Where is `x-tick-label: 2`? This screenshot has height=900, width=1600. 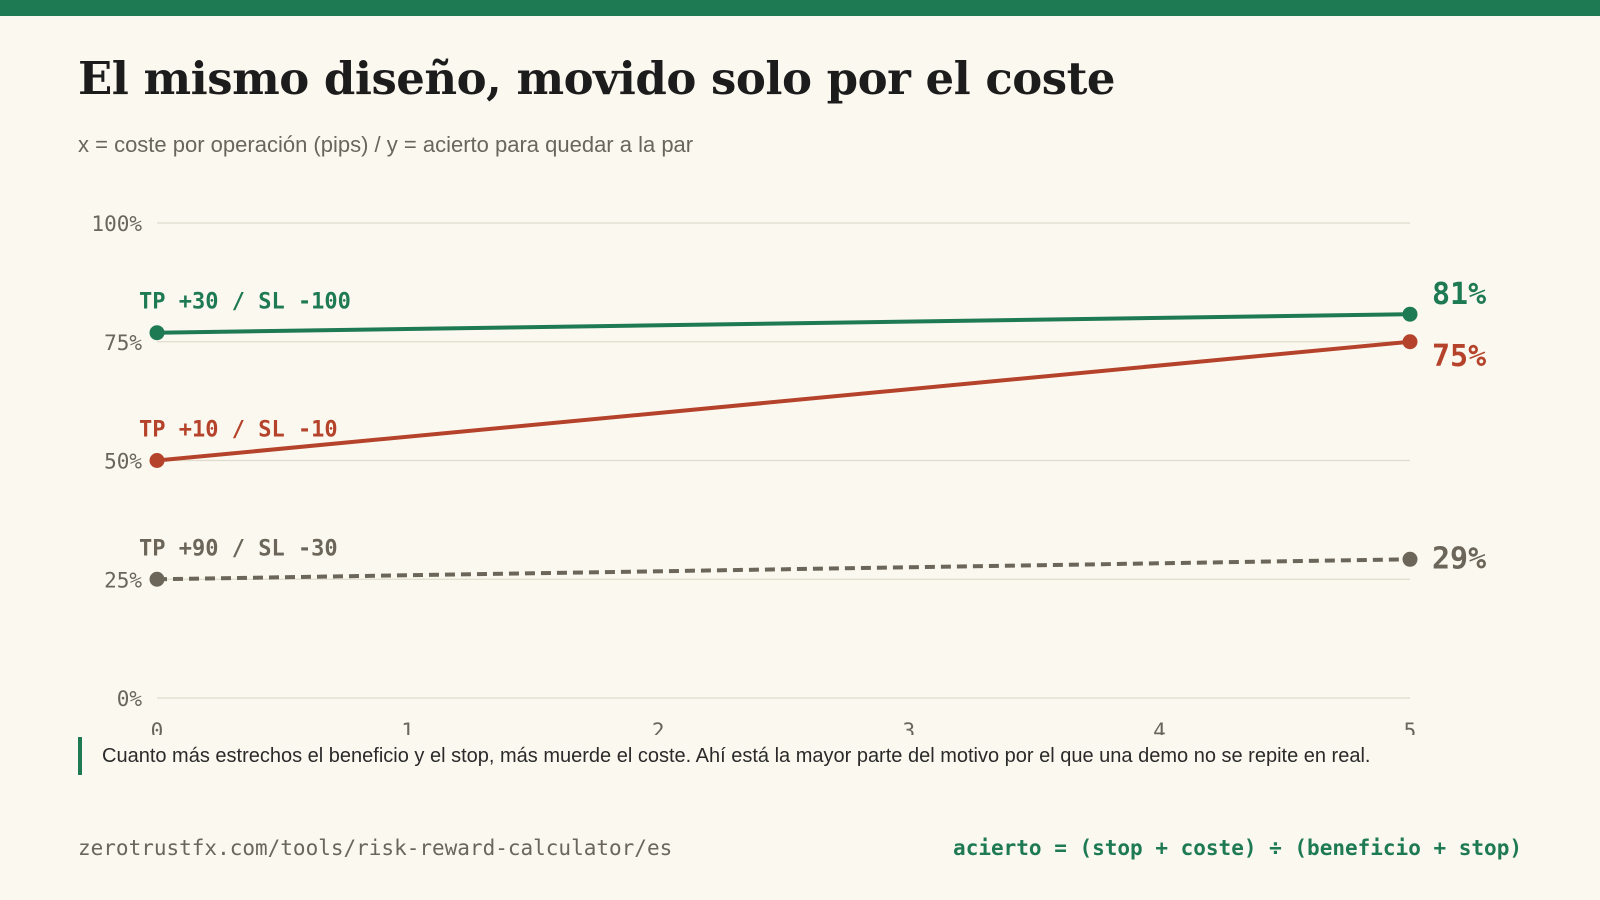 x-tick-label: 2 is located at coordinates (658, 727).